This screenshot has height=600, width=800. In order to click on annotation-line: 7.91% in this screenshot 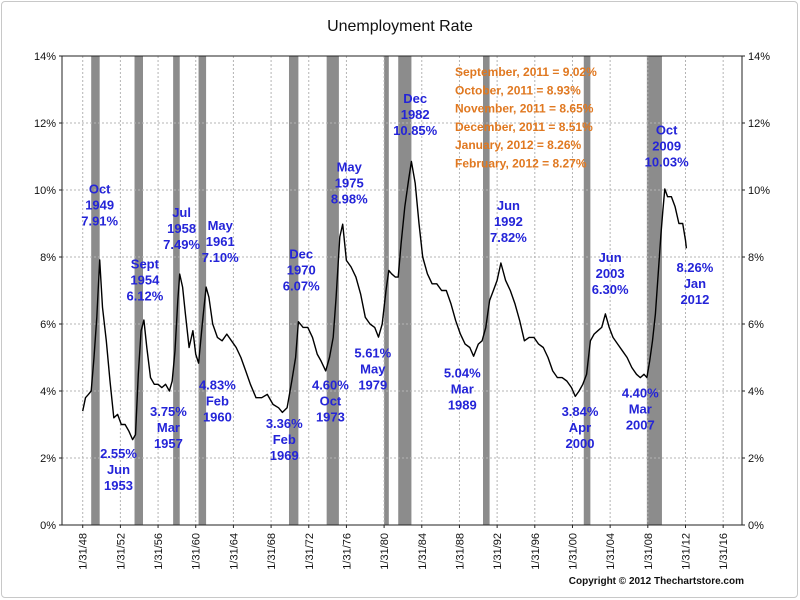, I will do `click(99, 220)`.